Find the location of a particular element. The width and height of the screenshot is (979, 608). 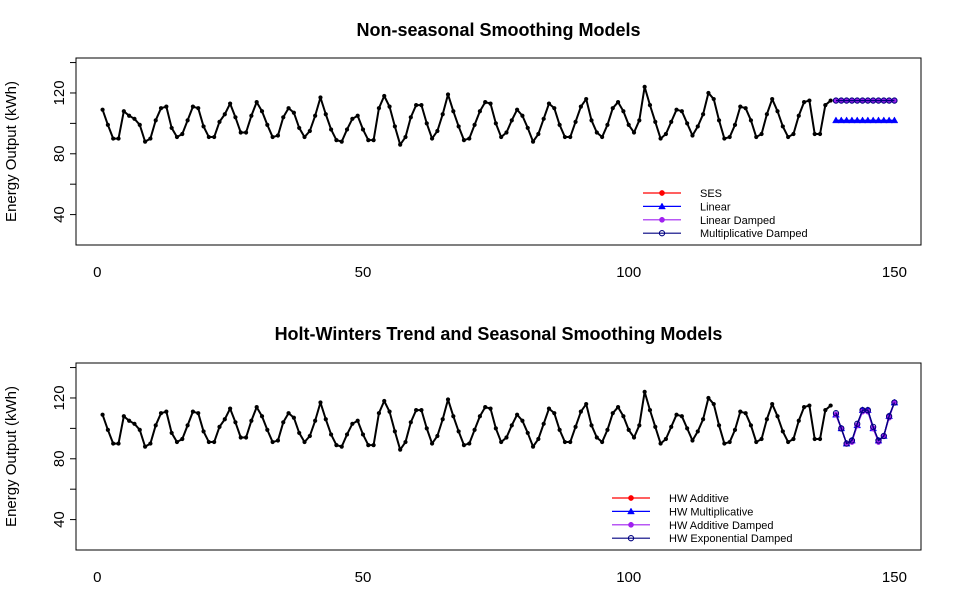

forecast-series-multiplicative-damped is located at coordinates (865, 100).